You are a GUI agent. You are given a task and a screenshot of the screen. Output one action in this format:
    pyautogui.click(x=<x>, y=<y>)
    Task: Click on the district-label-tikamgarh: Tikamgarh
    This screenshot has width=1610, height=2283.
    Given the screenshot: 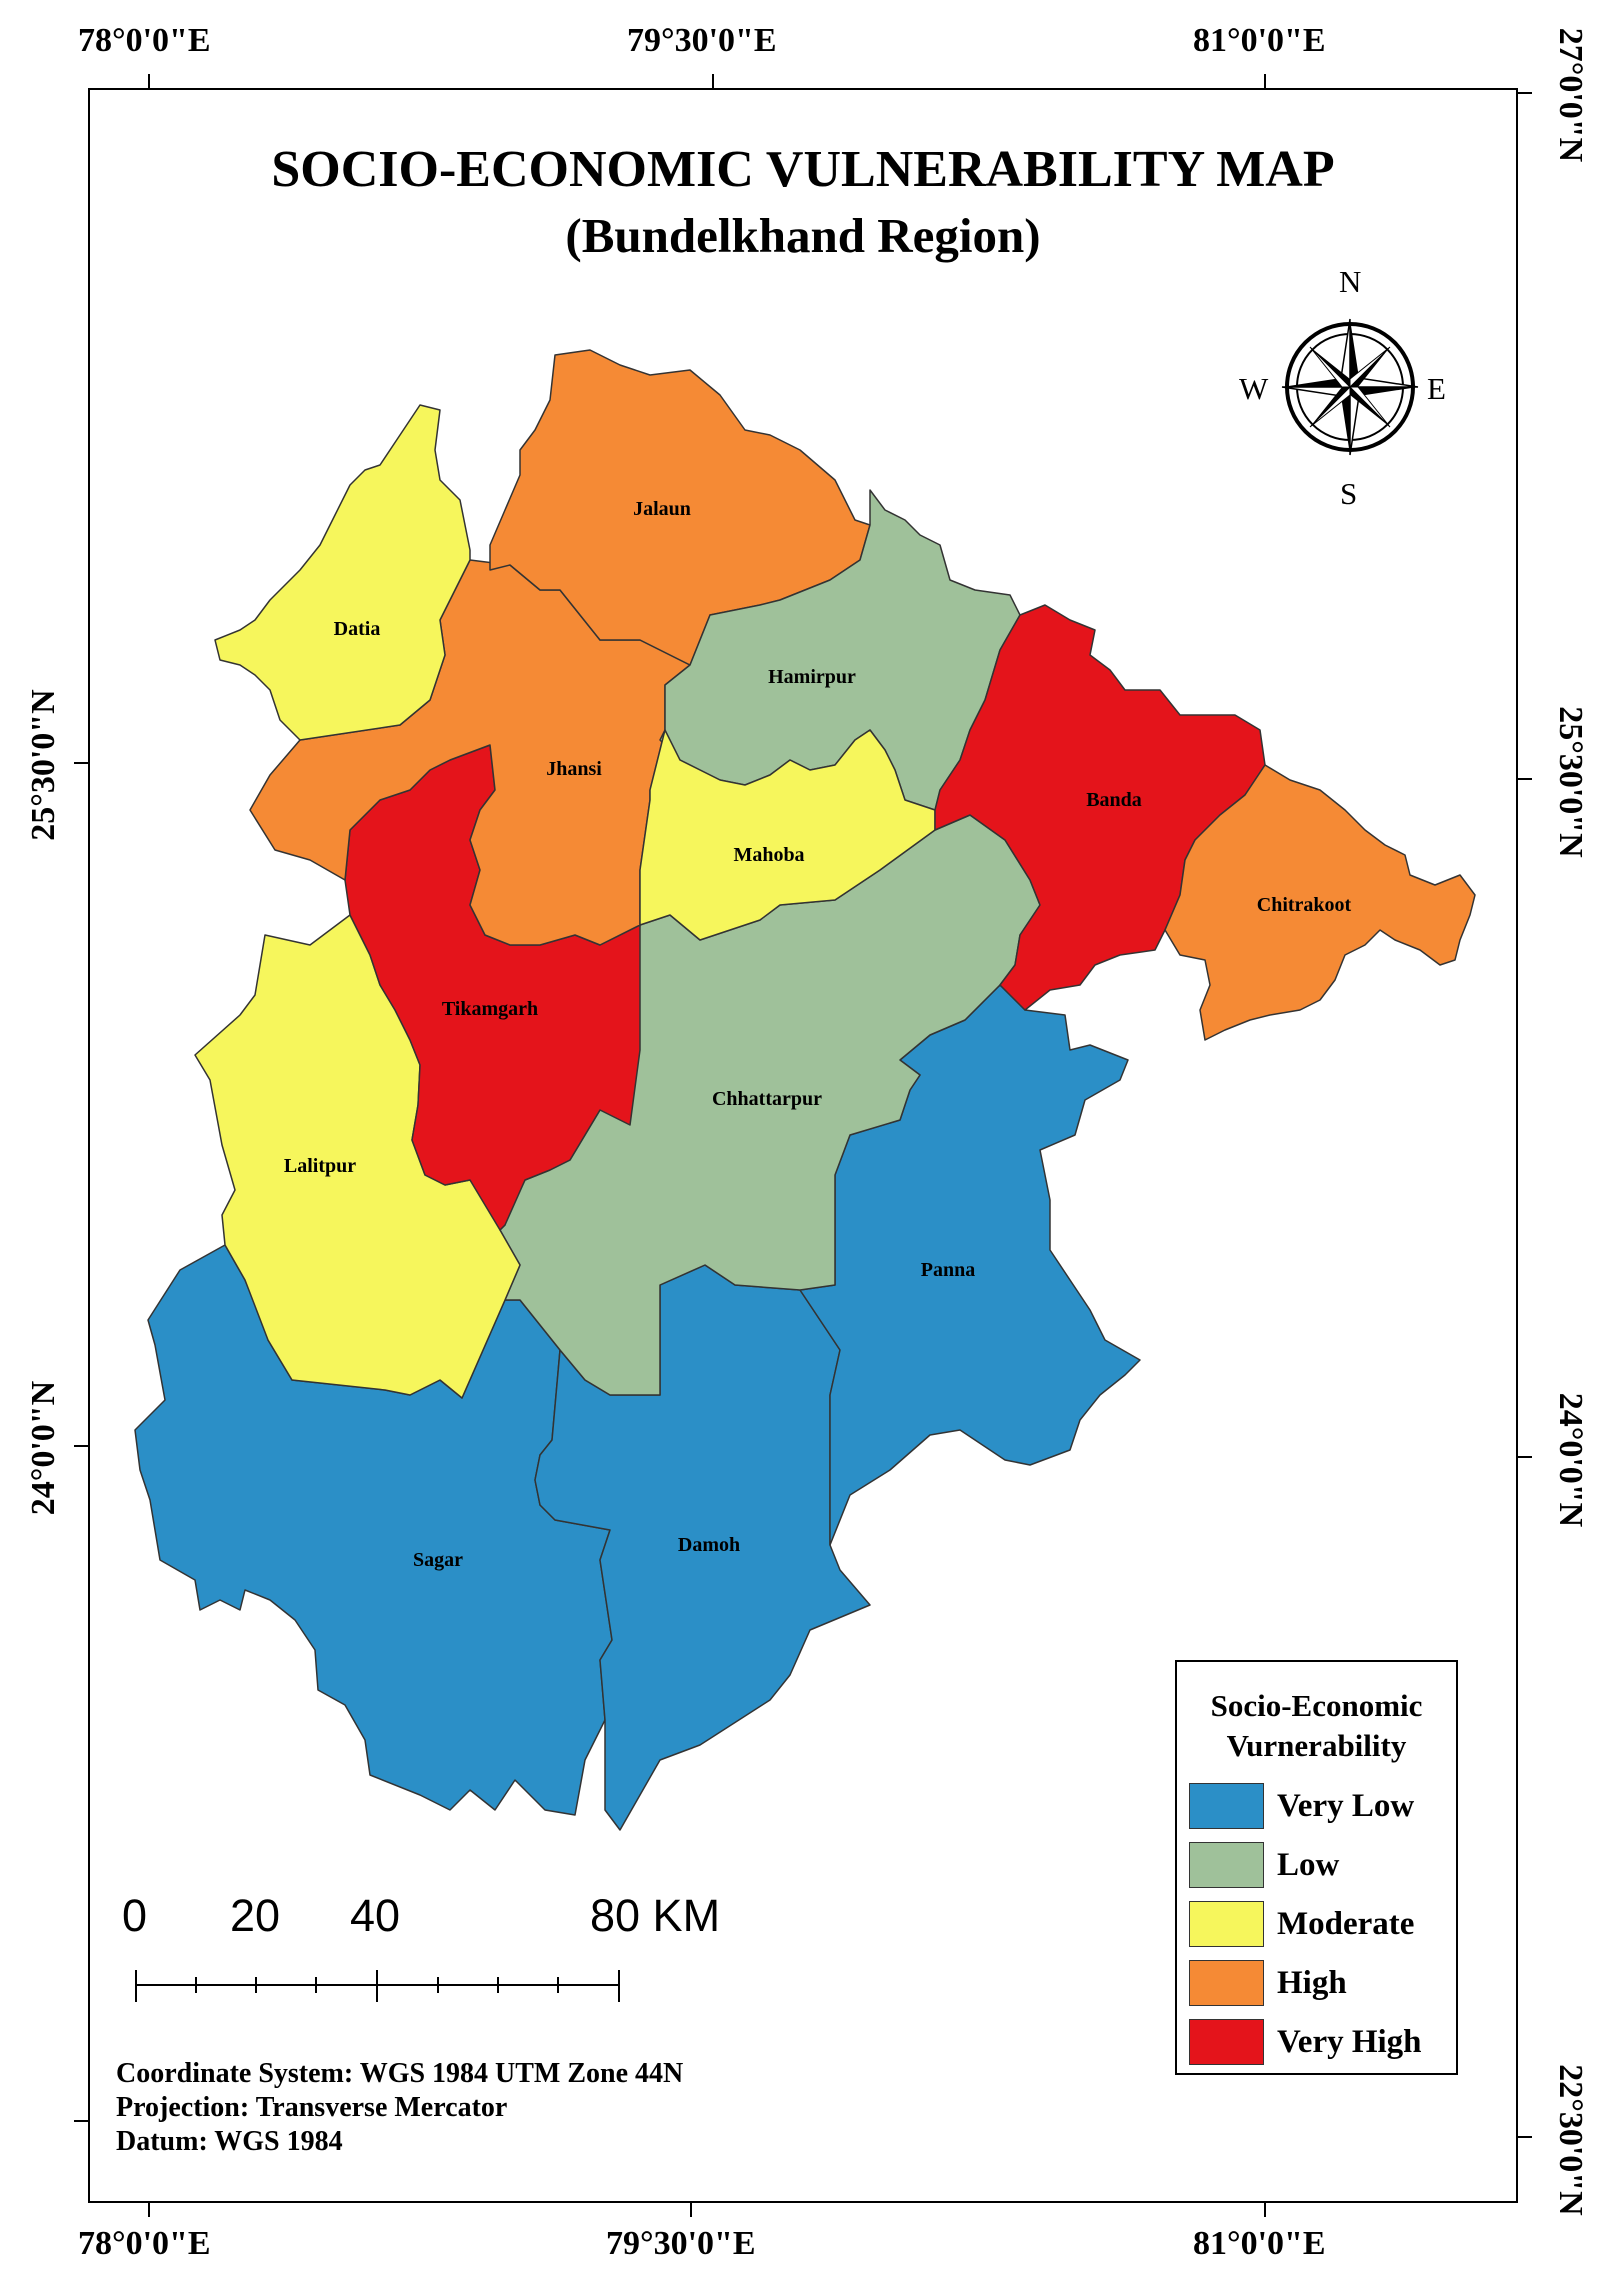 What is the action you would take?
    pyautogui.click(x=490, y=1009)
    